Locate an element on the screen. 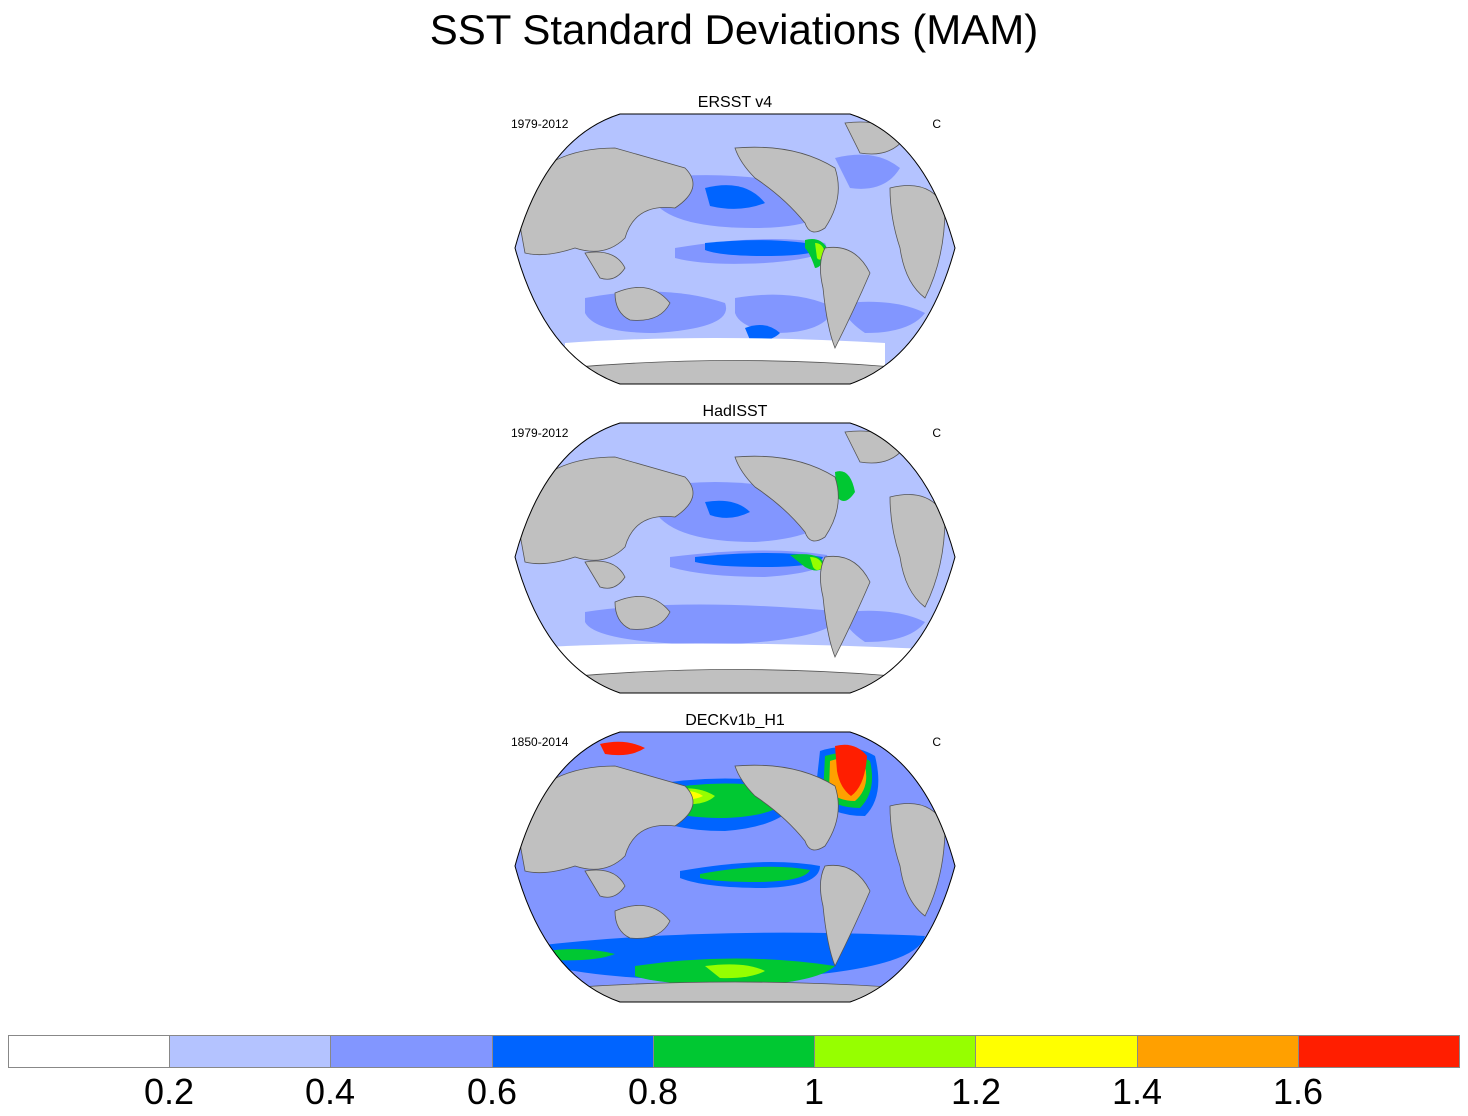 This screenshot has width=1468, height=1116. panel-title: ERSST v4 is located at coordinates (735, 102).